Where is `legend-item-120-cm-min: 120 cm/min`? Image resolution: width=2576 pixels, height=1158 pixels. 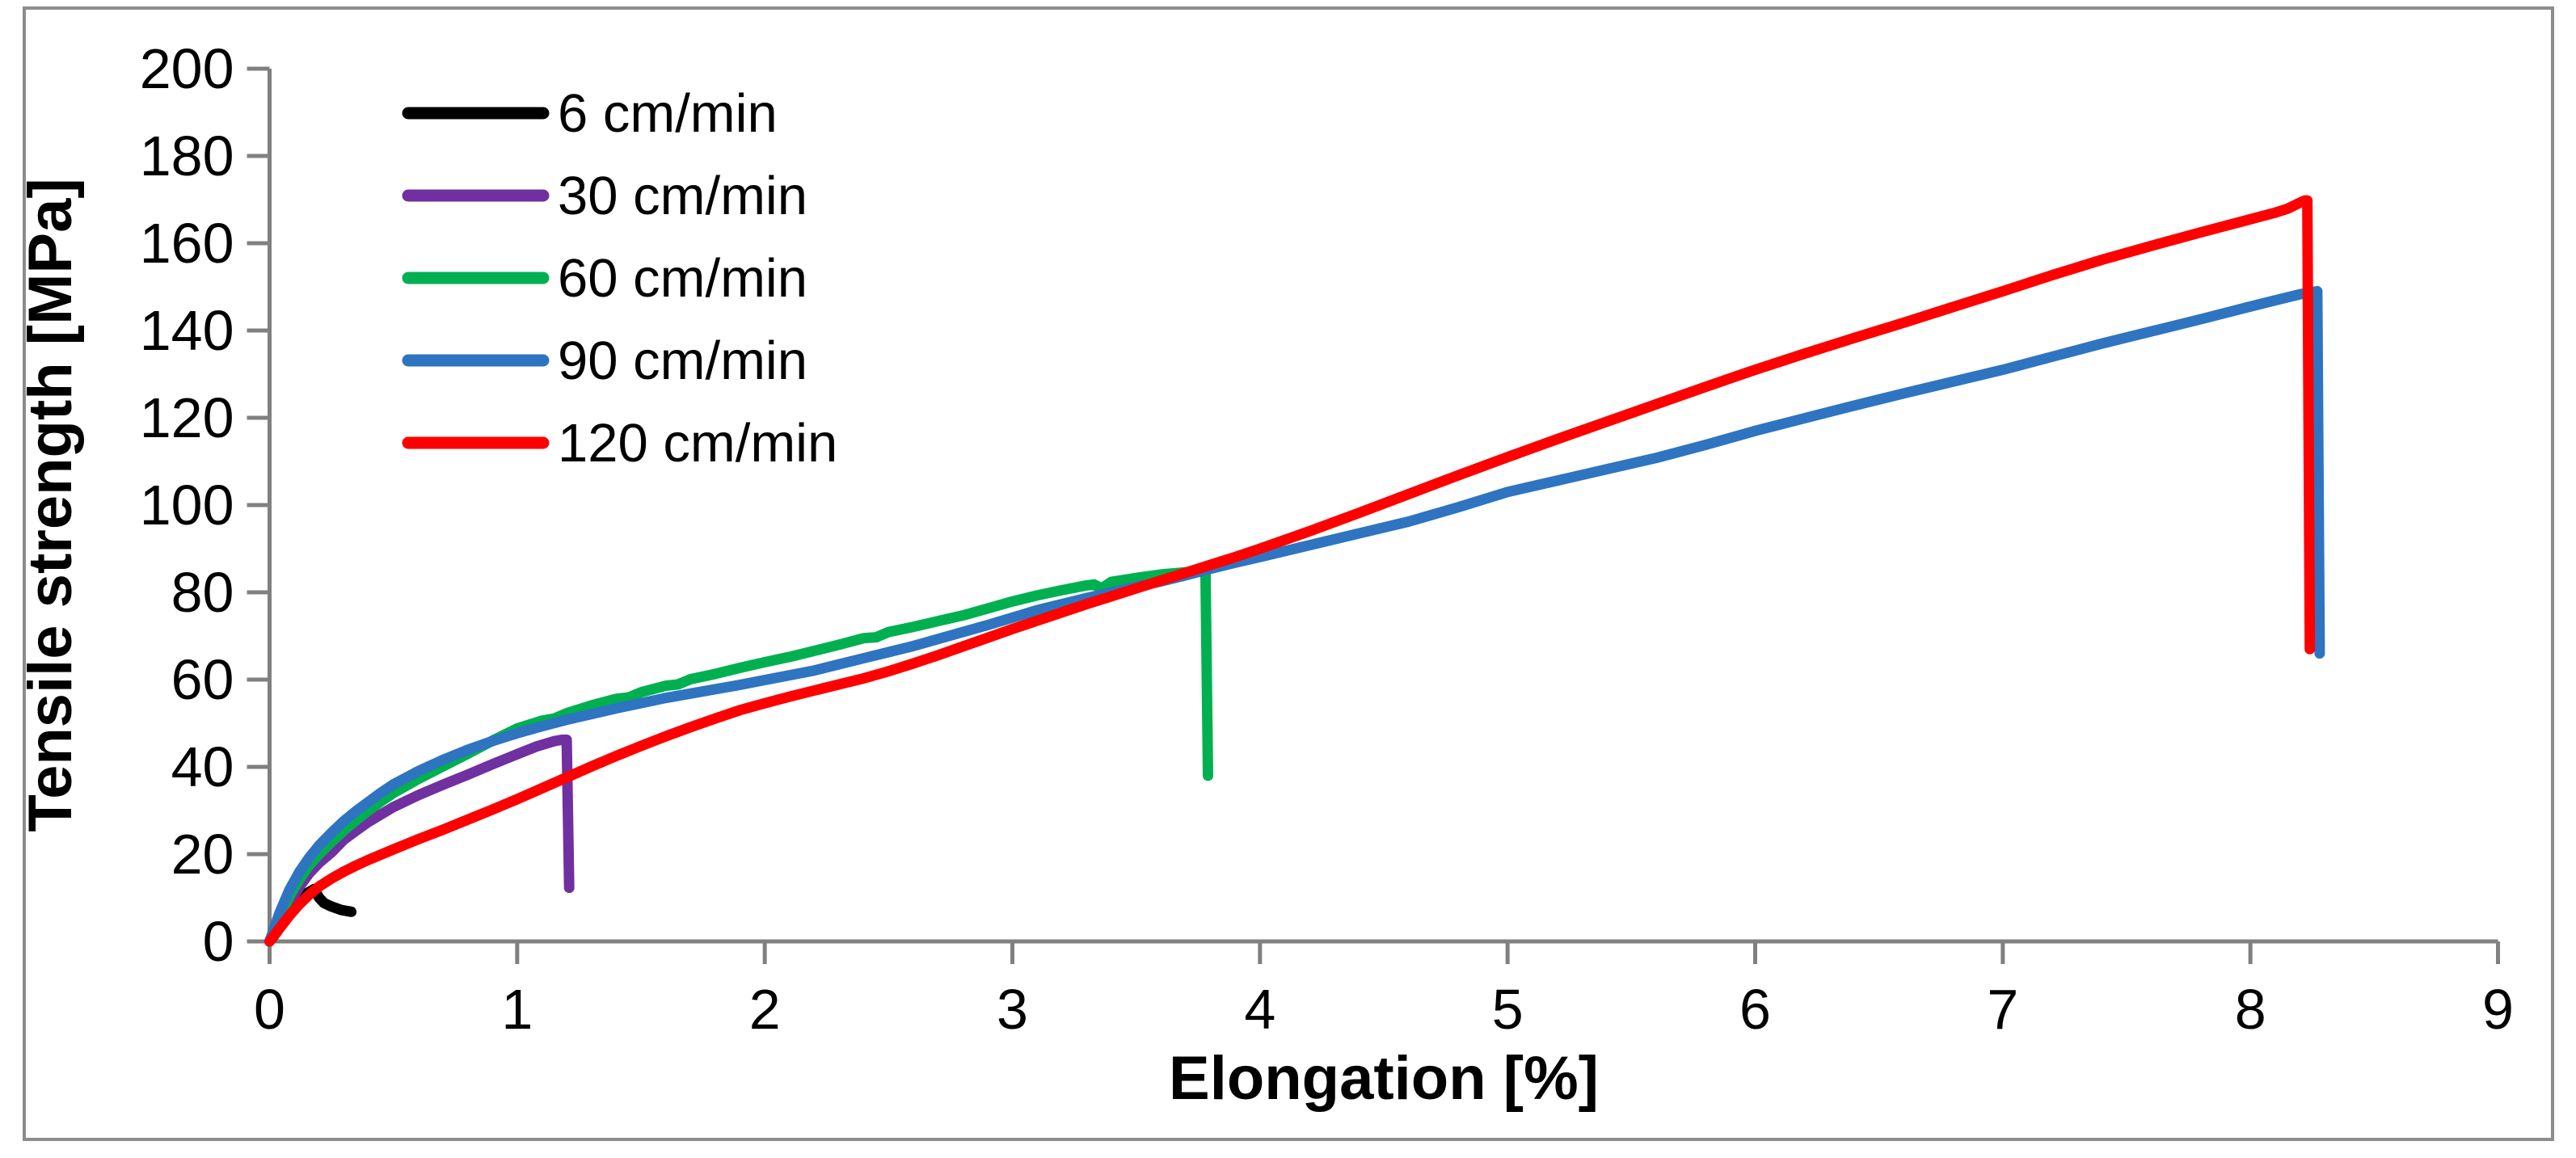 legend-item-120-cm-min: 120 cm/min is located at coordinates (619, 443).